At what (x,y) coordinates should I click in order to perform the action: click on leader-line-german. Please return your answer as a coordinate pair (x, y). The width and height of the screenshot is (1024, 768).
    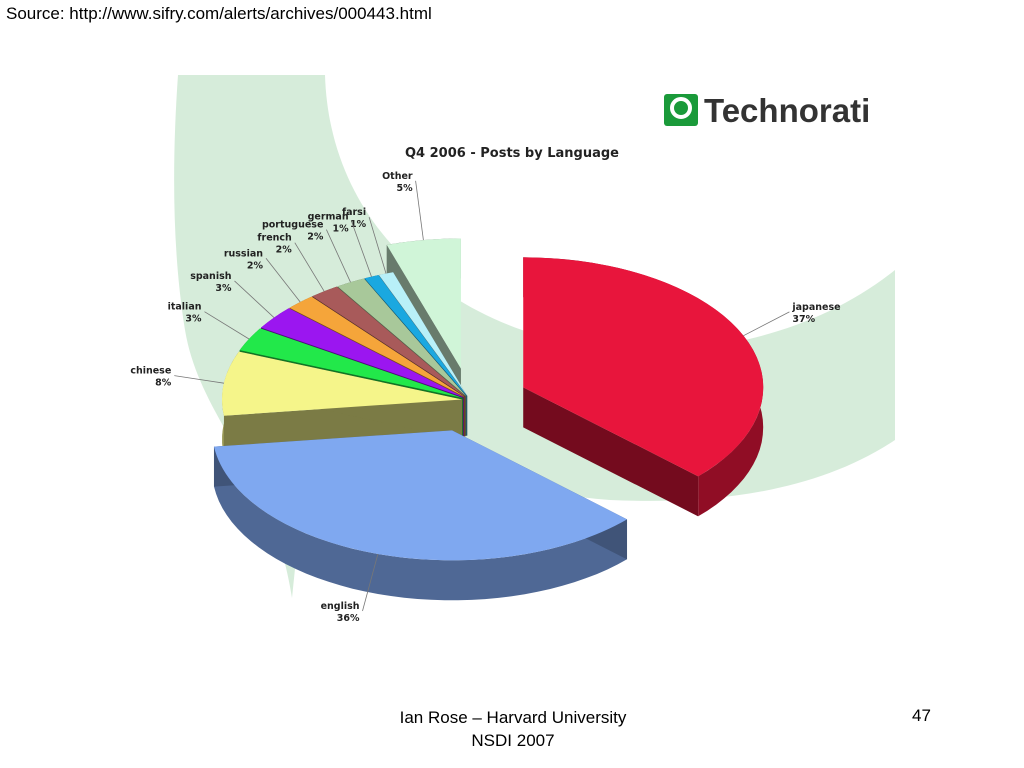
    Looking at the image, I should click on (361, 249).